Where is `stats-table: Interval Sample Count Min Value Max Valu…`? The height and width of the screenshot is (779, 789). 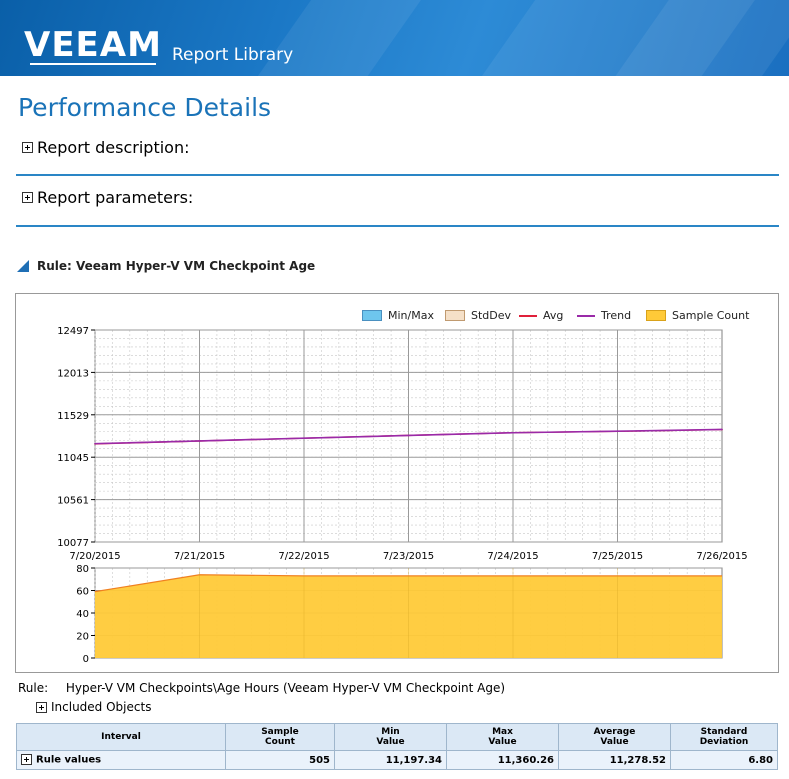 stats-table: Interval Sample Count Min Value Max Valu… is located at coordinates (397, 746).